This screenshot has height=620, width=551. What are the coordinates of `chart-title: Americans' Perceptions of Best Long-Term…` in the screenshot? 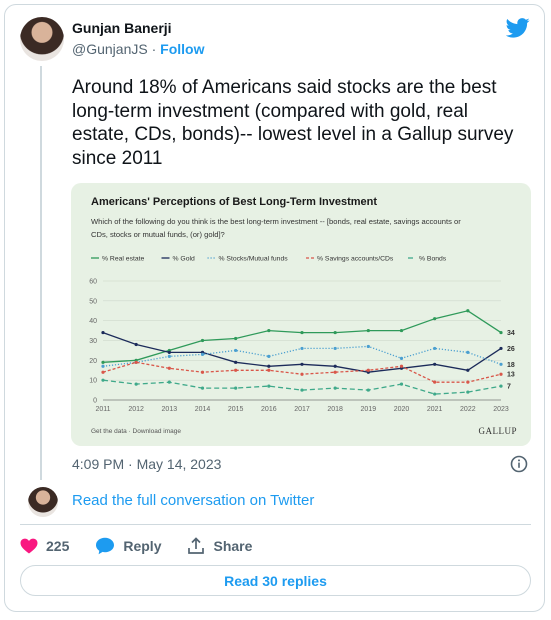 It's located at (234, 202).